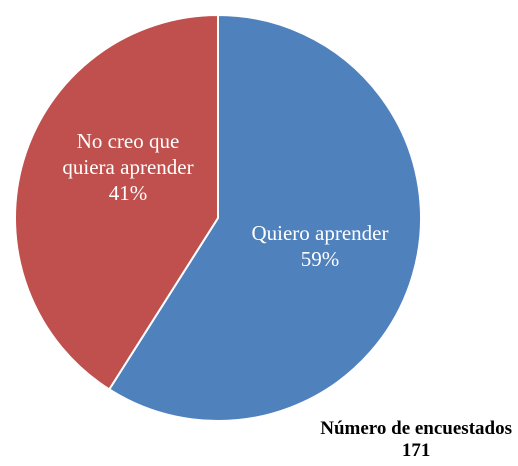 The image size is (518, 466). Describe the element at coordinates (319, 246) in the screenshot. I see `pie-slice-label-0: Quiero aprender 59%` at that location.